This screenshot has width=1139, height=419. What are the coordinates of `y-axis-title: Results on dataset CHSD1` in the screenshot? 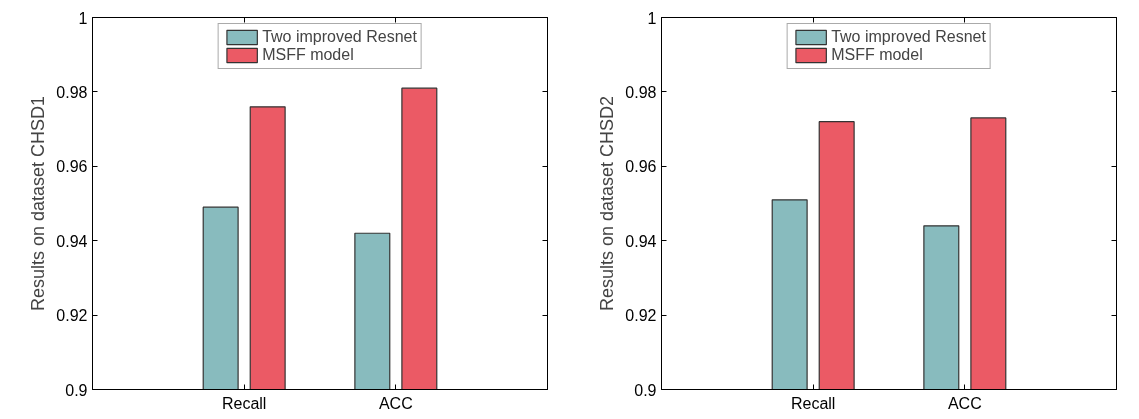 It's located at (38, 203).